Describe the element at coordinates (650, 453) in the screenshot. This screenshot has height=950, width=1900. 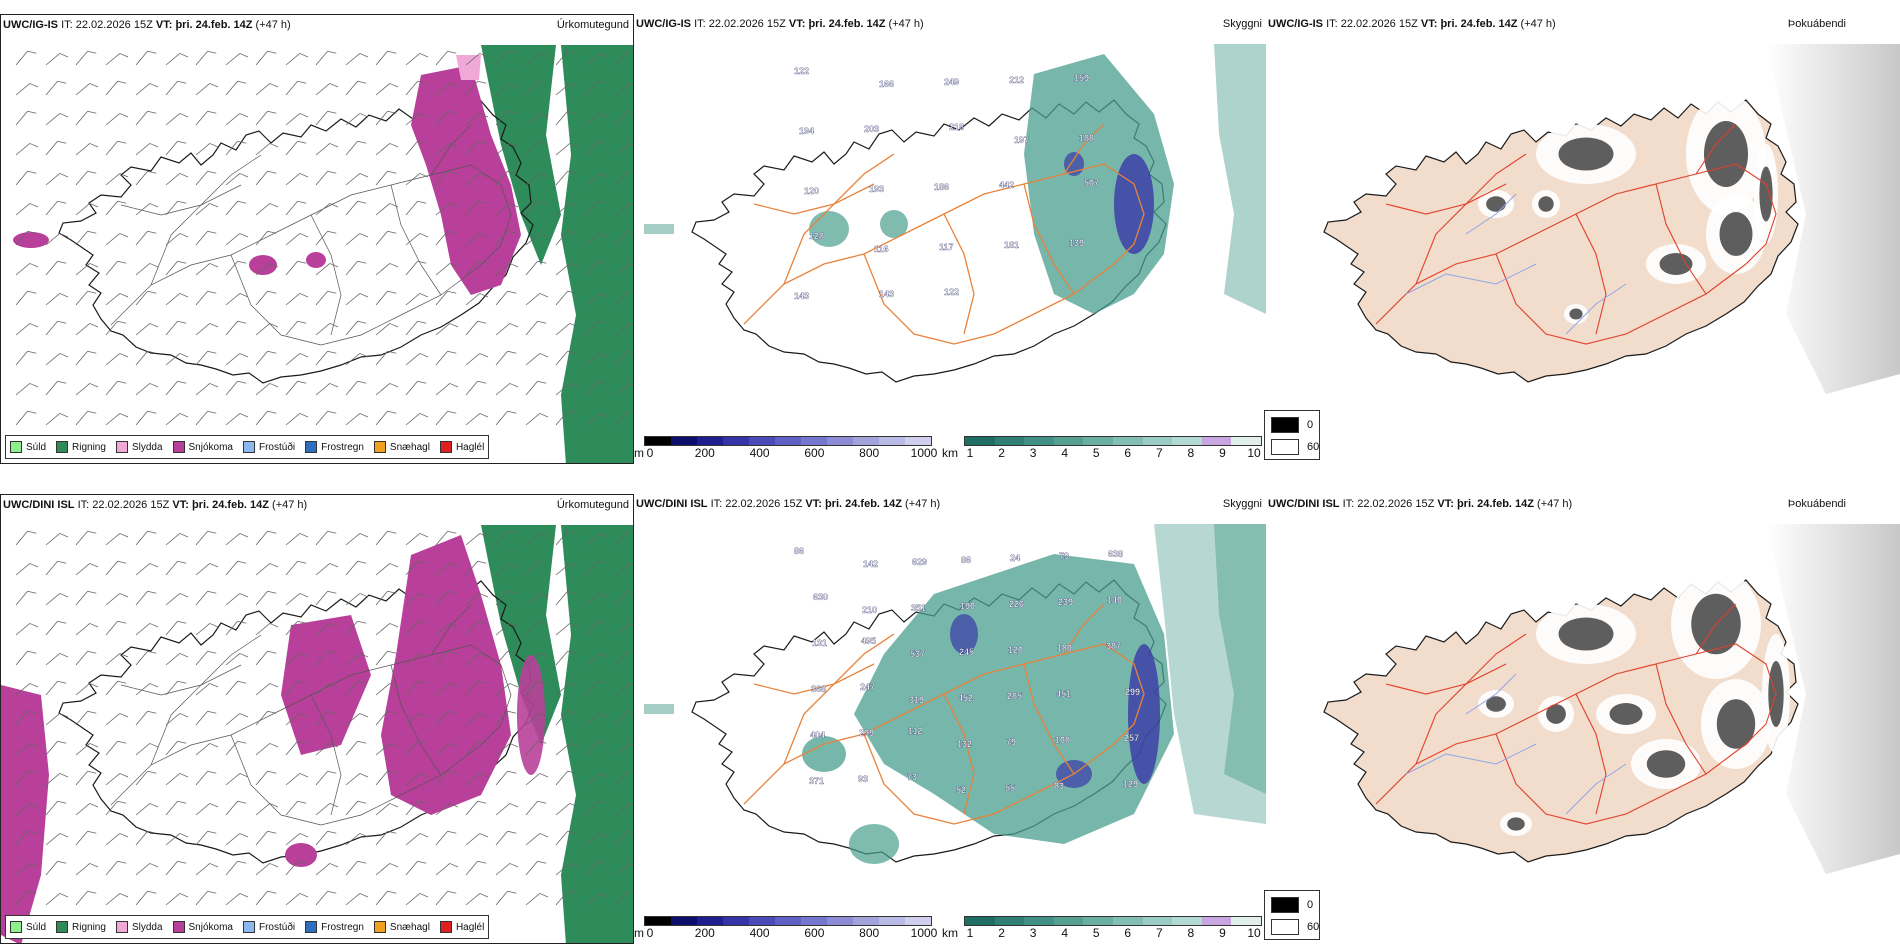
I see `colorbar-tick-label: 0` at that location.